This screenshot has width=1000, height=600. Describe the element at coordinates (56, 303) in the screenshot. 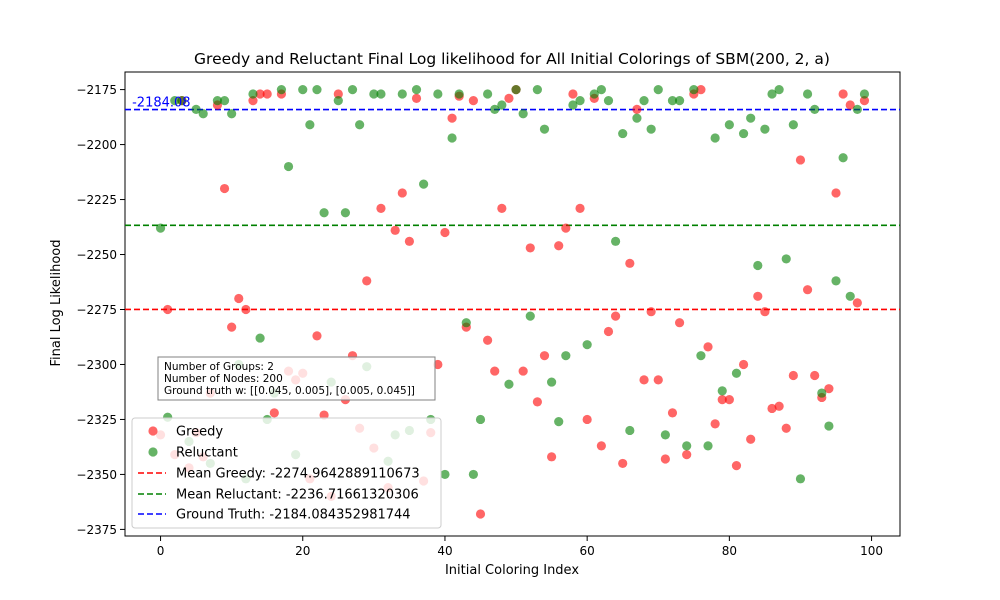

I see `y-axis-label: Final Log Likelihood` at that location.